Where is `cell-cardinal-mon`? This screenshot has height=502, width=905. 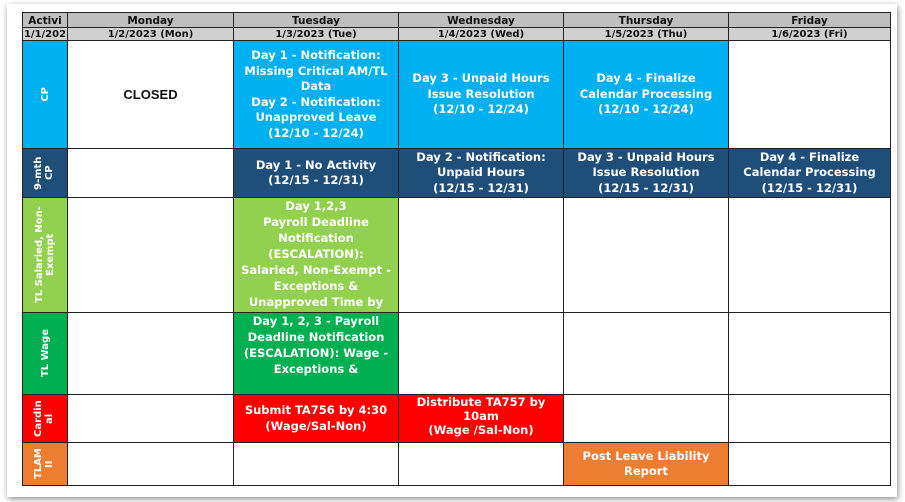
cell-cardinal-mon is located at coordinates (151, 419).